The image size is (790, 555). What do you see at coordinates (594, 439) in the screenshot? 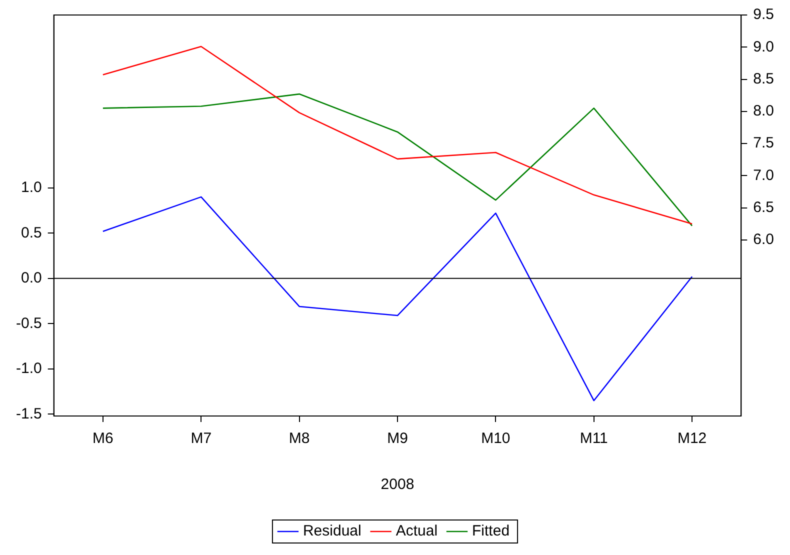
I see `x-tick-label: M11` at bounding box center [594, 439].